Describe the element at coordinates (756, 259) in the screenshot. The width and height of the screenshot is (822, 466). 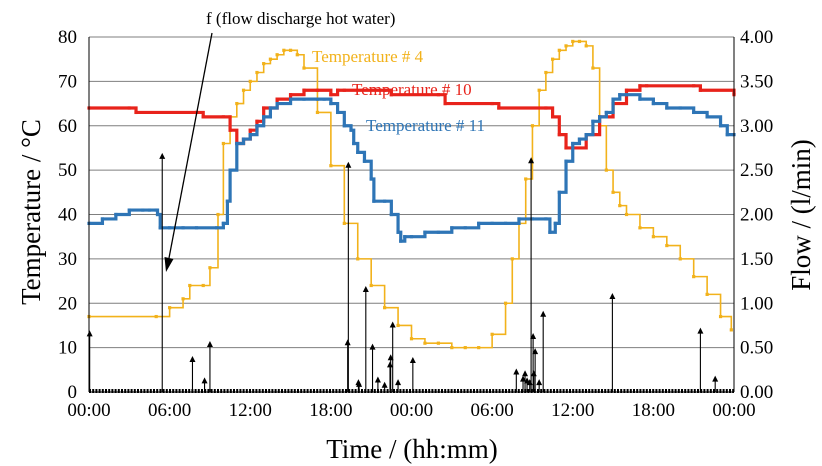
I see `y2-tick-label: 1.50` at that location.